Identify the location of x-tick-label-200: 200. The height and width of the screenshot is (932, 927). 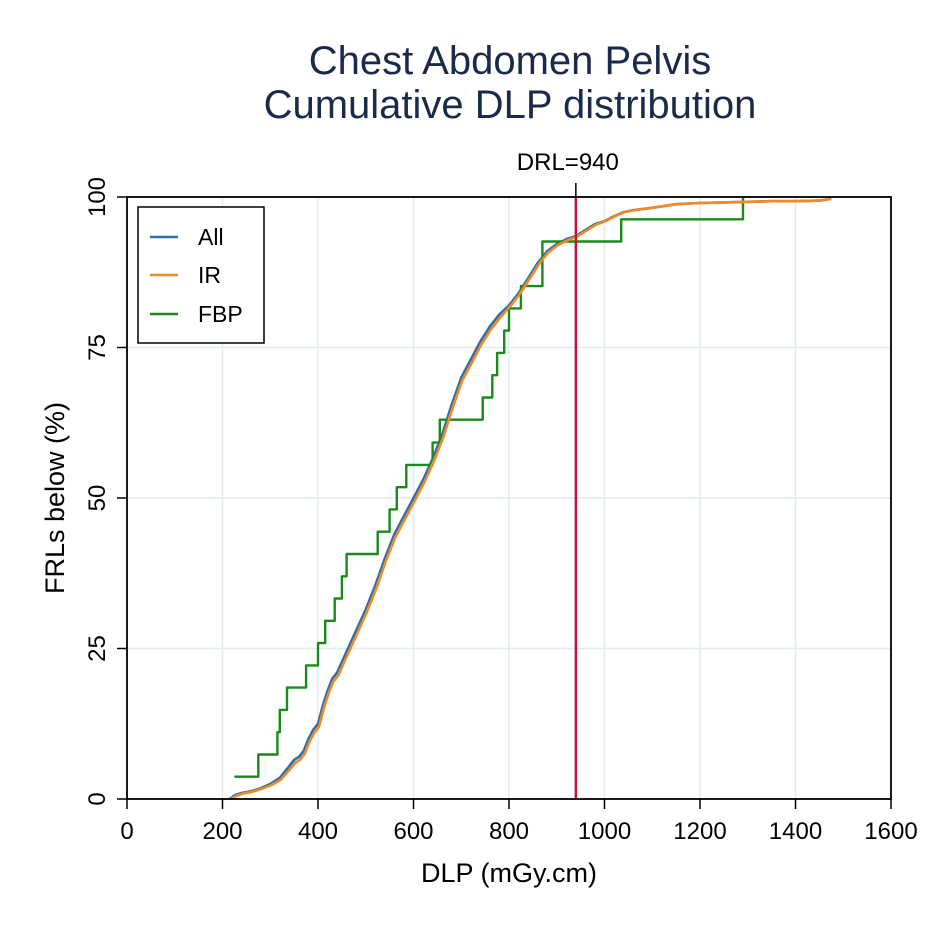
(222, 831).